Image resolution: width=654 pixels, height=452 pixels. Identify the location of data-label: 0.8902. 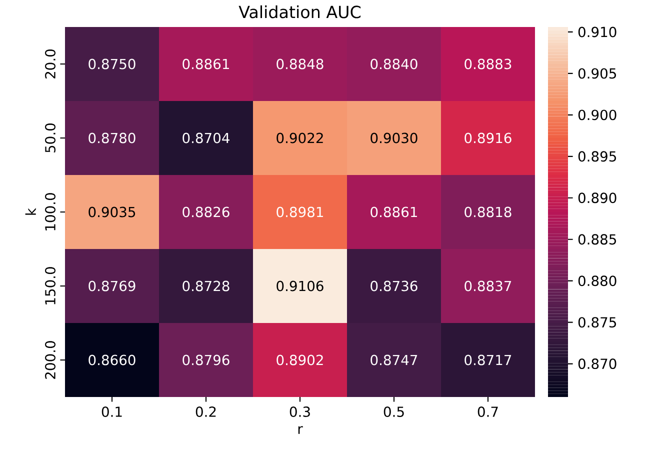
(299, 360).